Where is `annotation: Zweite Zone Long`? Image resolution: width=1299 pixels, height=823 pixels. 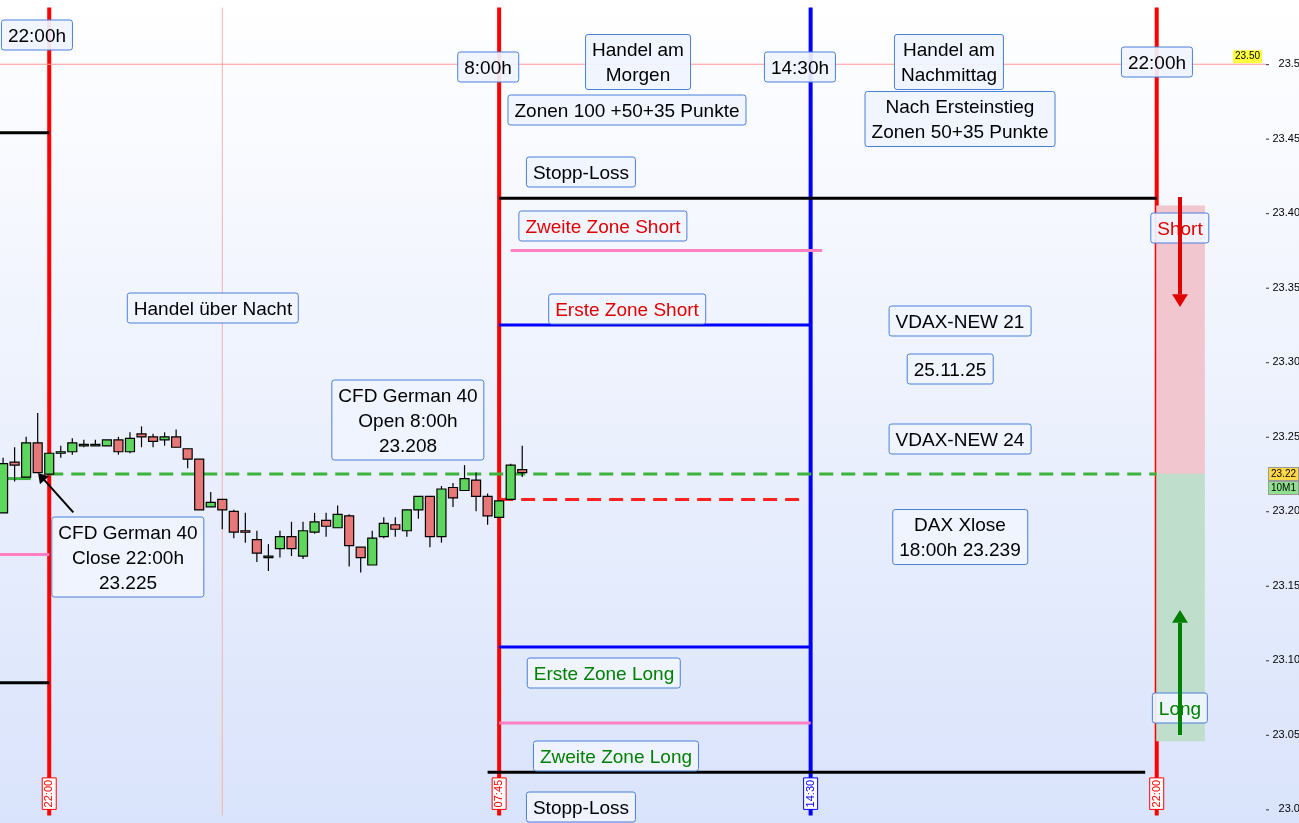 annotation: Zweite Zone Long is located at coordinates (616, 756).